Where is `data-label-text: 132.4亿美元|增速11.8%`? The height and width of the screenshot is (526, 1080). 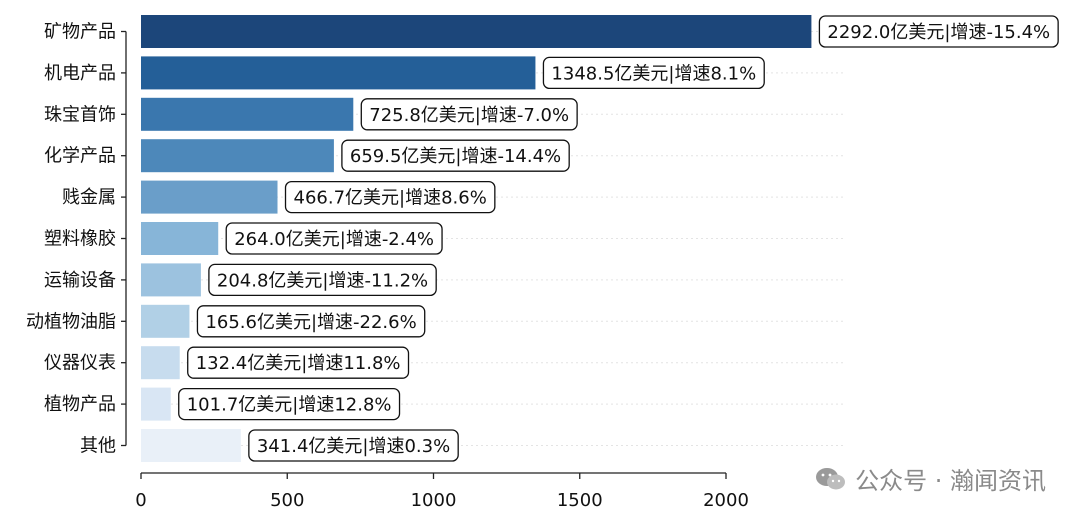
data-label-text: 132.4亿美元|增速11.8% is located at coordinates (298, 363).